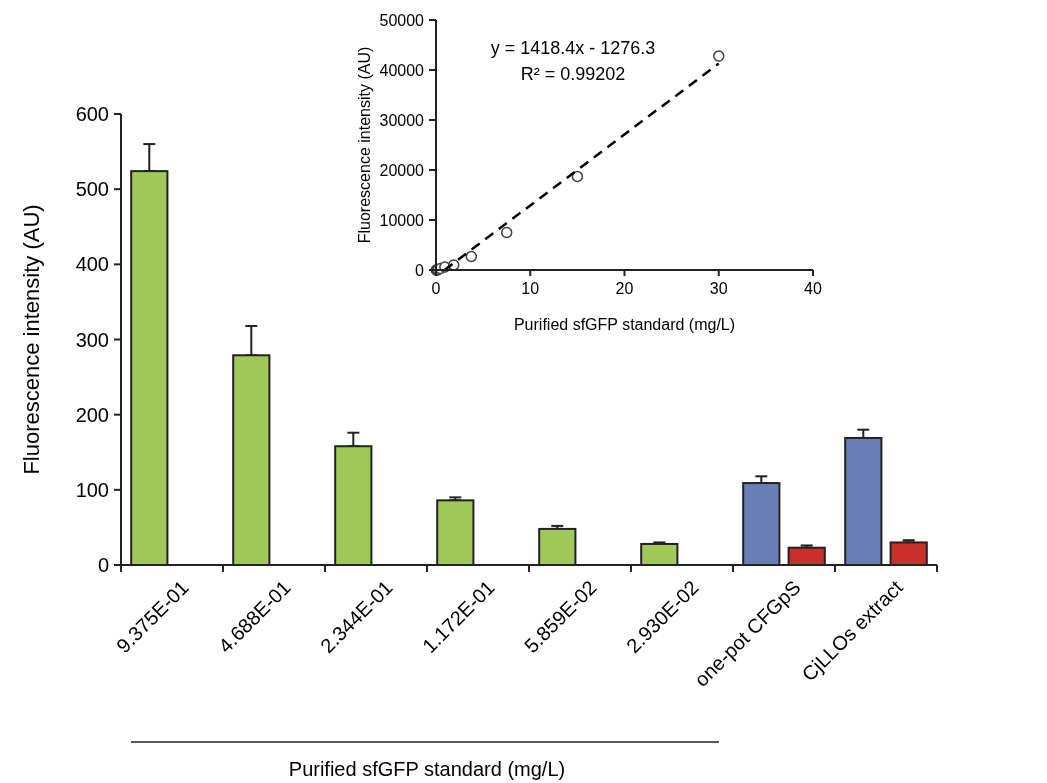 Image resolution: width=1047 pixels, height=783 pixels. Describe the element at coordinates (92, 489) in the screenshot. I see `y-tick-label: 100` at that location.